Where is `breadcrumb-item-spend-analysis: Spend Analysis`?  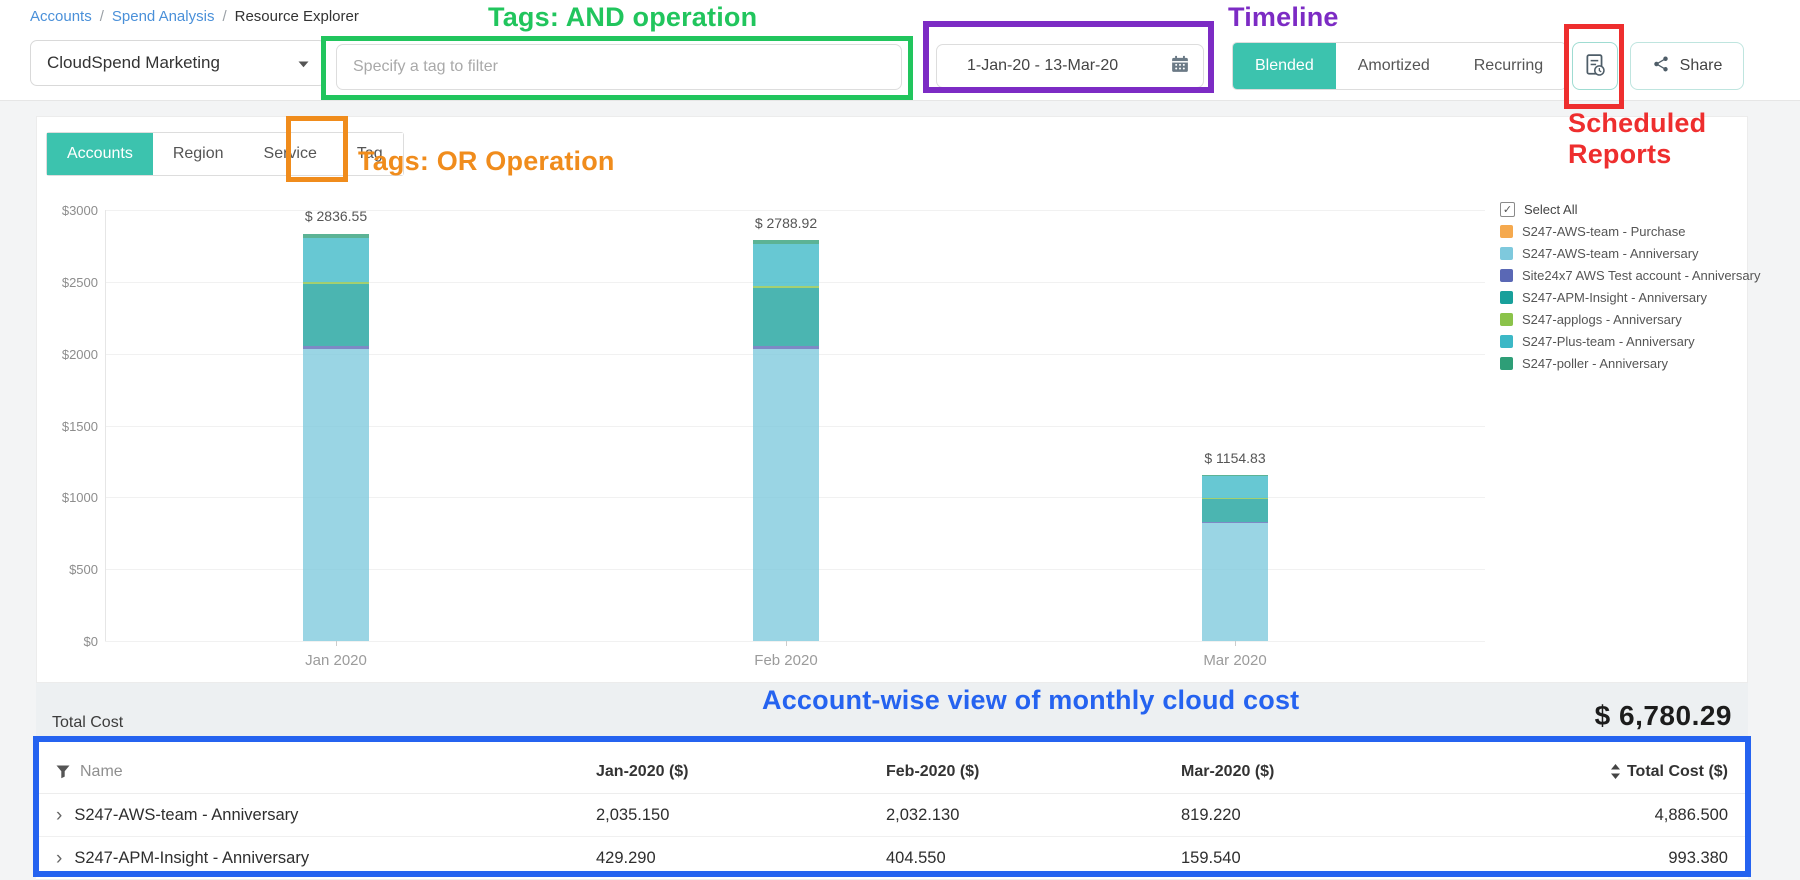
breadcrumb-item-spend-analysis: Spend Analysis is located at coordinates (163, 16).